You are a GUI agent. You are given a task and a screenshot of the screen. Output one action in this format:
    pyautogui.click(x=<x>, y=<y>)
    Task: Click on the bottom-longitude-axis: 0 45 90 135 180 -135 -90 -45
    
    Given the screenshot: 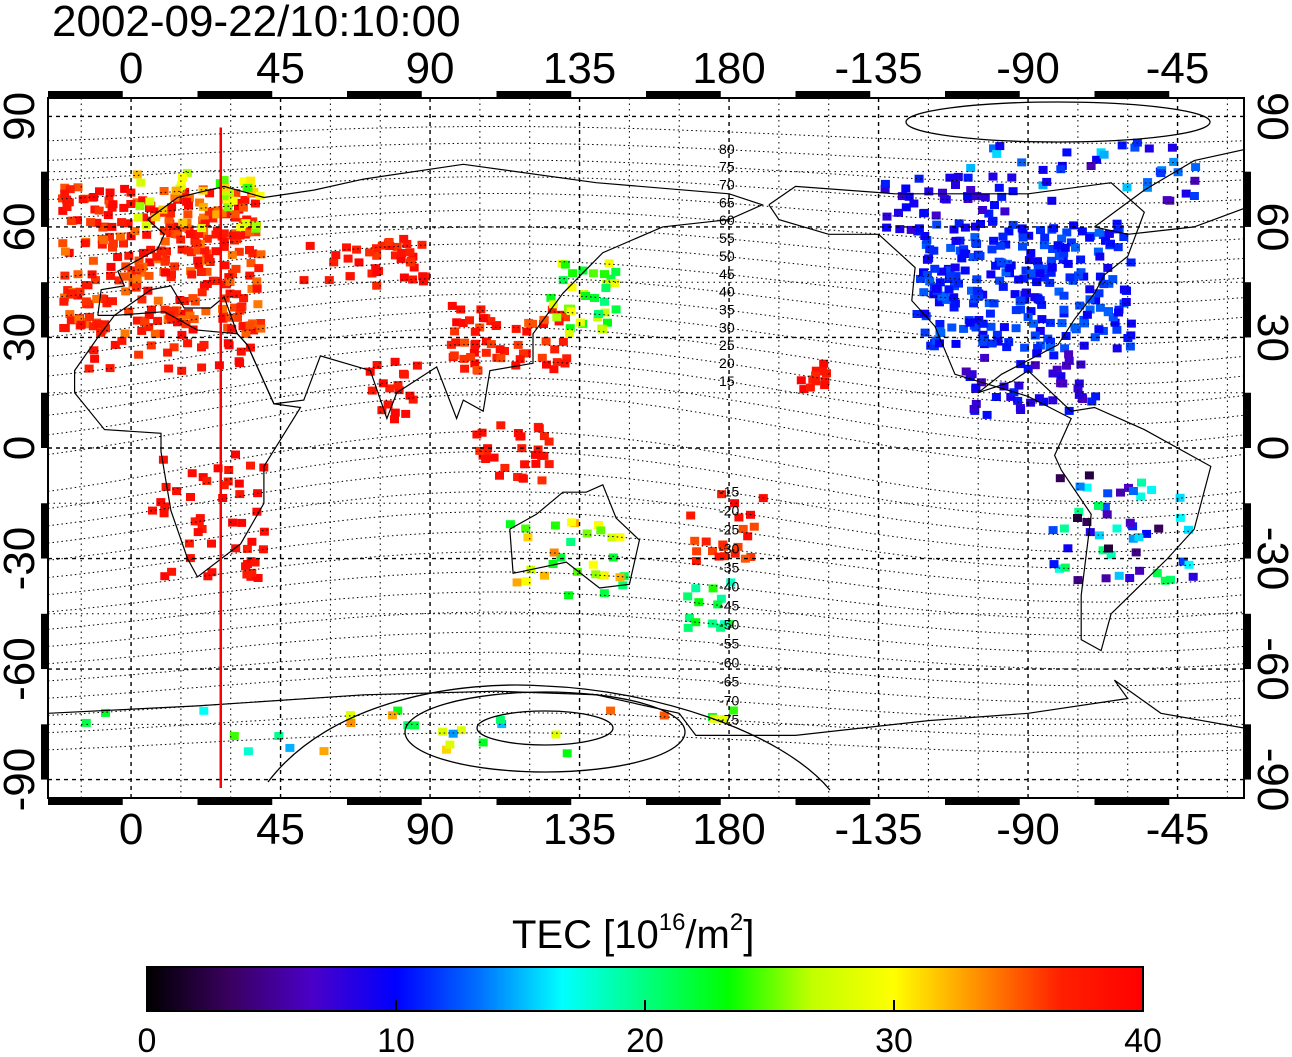 What is the action you would take?
    pyautogui.click(x=664, y=829)
    